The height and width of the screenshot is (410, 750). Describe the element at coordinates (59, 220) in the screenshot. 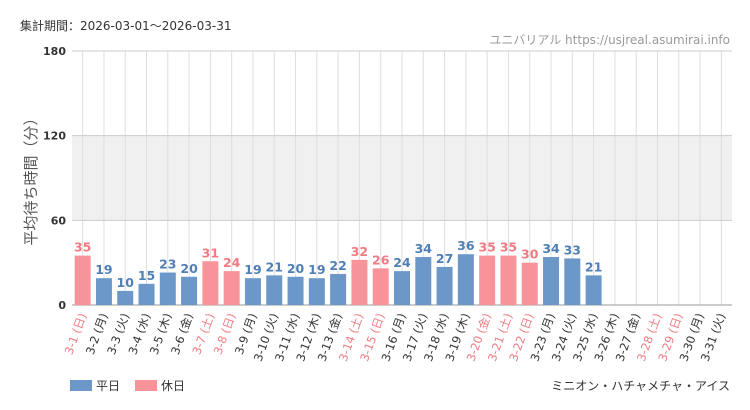

I see `y-tick-label: 60` at that location.